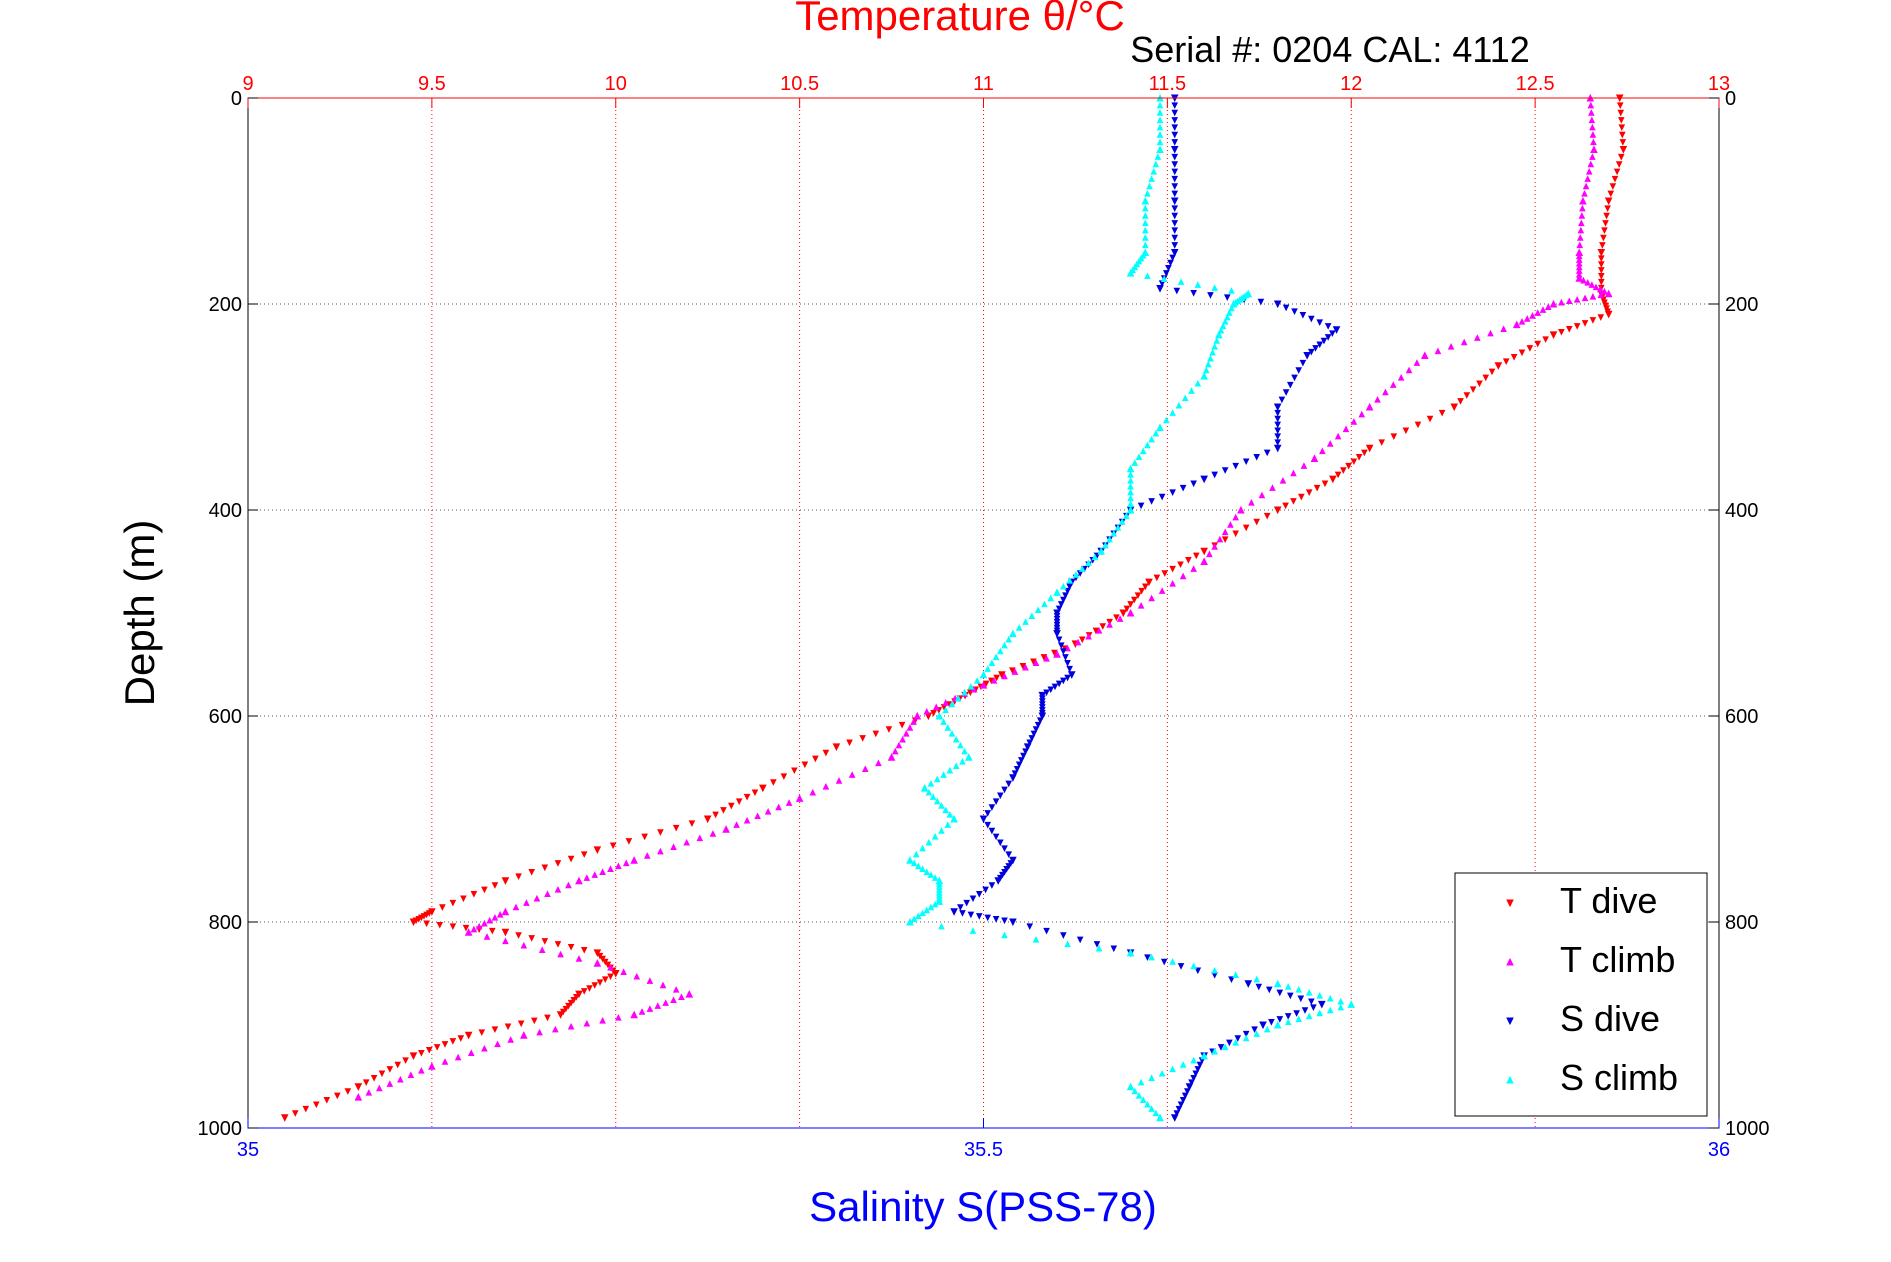 The image size is (1891, 1262). What do you see at coordinates (1510, 961) in the screenshot?
I see `legend-marker` at bounding box center [1510, 961].